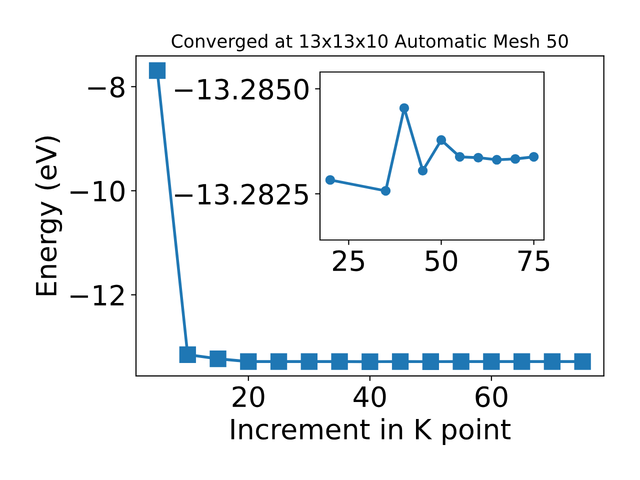 The image size is (640, 480). Describe the element at coordinates (492, 397) in the screenshot. I see `x-tick-label: 60` at that location.